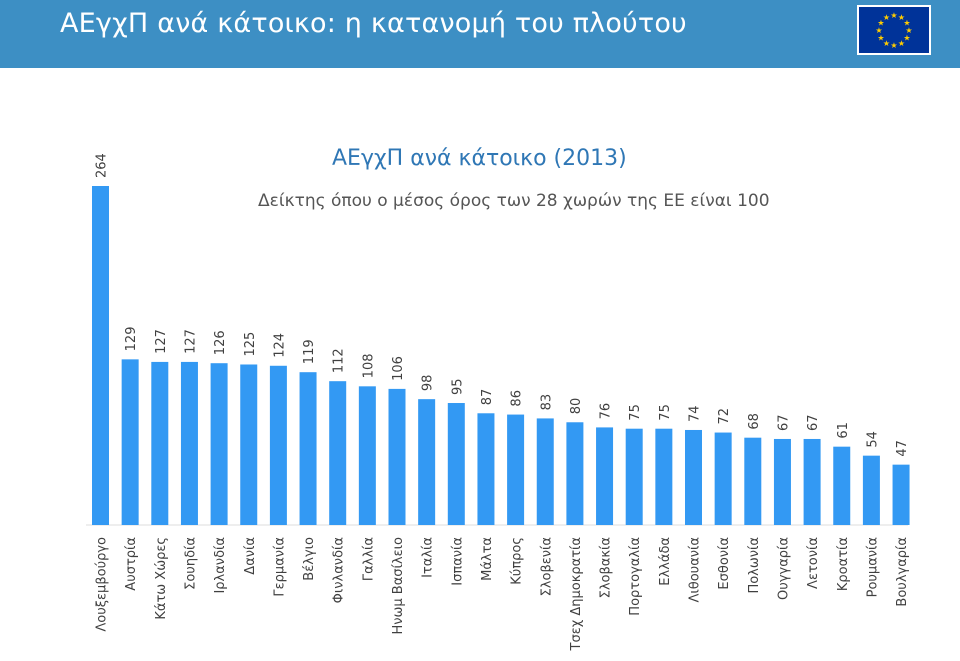 The width and height of the screenshot is (960, 661). I want to click on bar-value-label: 112, so click(339, 360).